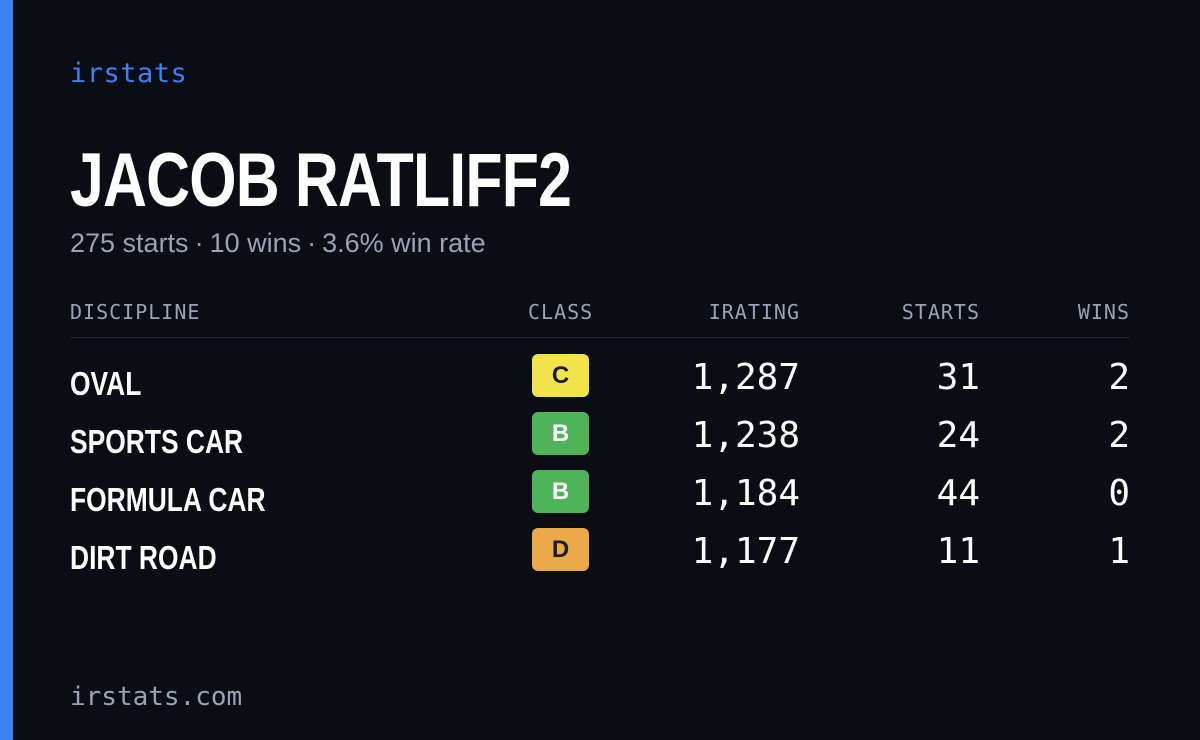 The height and width of the screenshot is (740, 1200). I want to click on table-header: DISCIPLINE CLASS IRATING STARTS WINS, so click(600, 318).